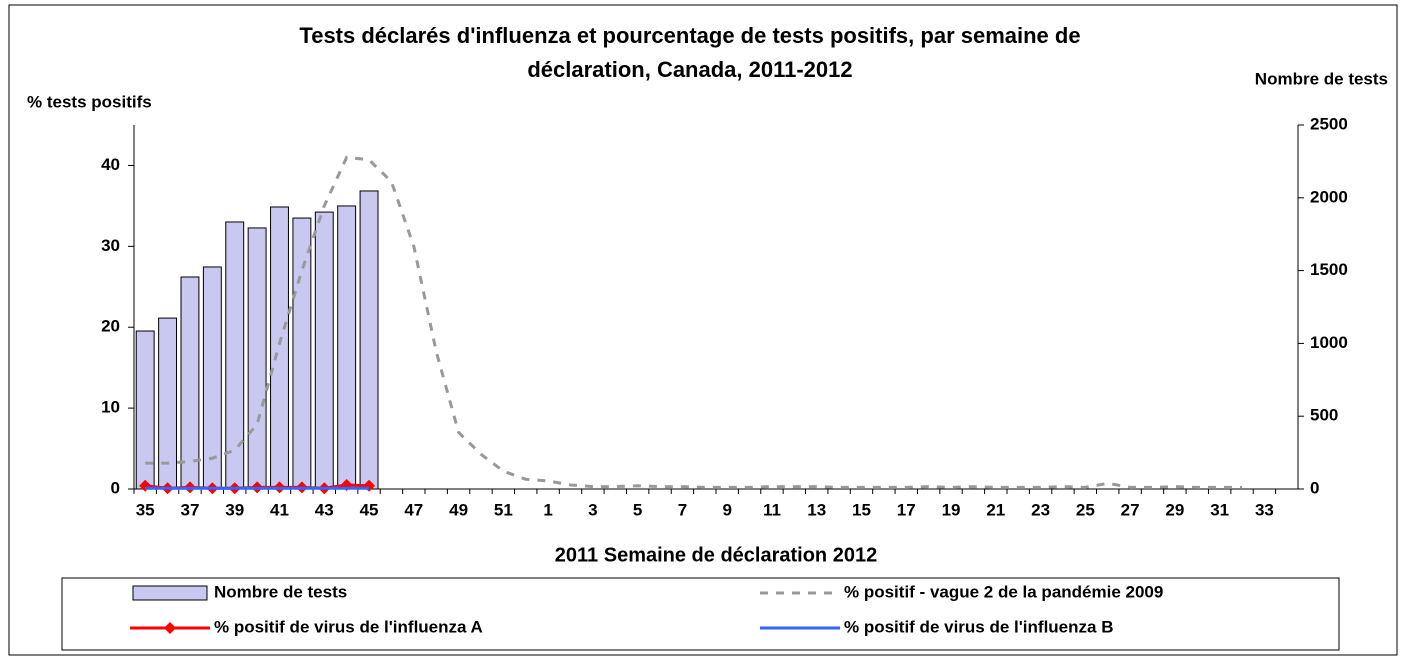 The height and width of the screenshot is (664, 1401). What do you see at coordinates (816, 509) in the screenshot?
I see `x-tick-label: 13` at bounding box center [816, 509].